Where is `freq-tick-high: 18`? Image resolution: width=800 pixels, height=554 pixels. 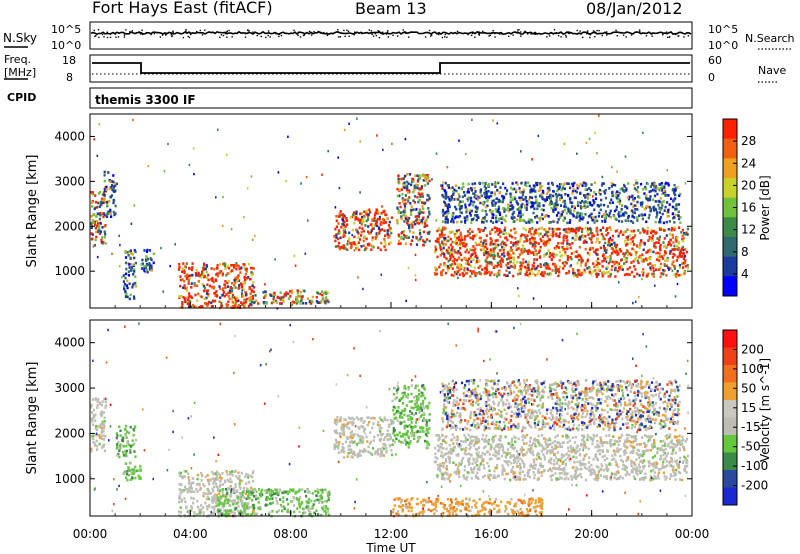 freq-tick-high: 18 is located at coordinates (69, 60).